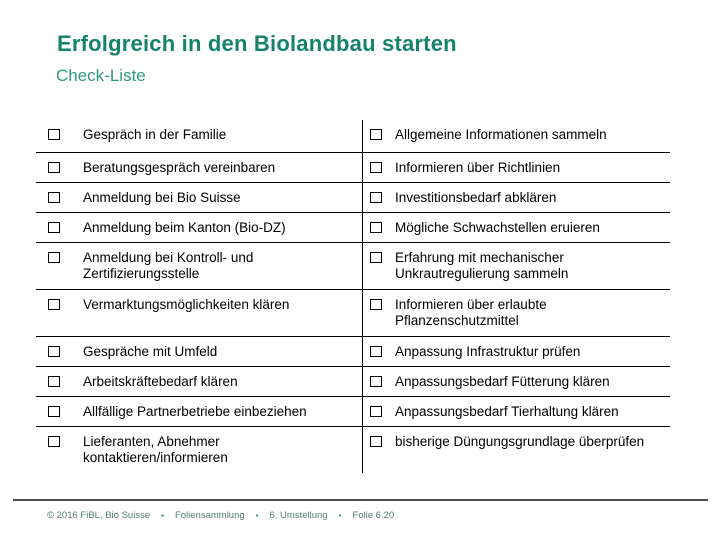  I want to click on checklist-cell-right: Allgemeine Informationen sammeln, so click(516, 136).